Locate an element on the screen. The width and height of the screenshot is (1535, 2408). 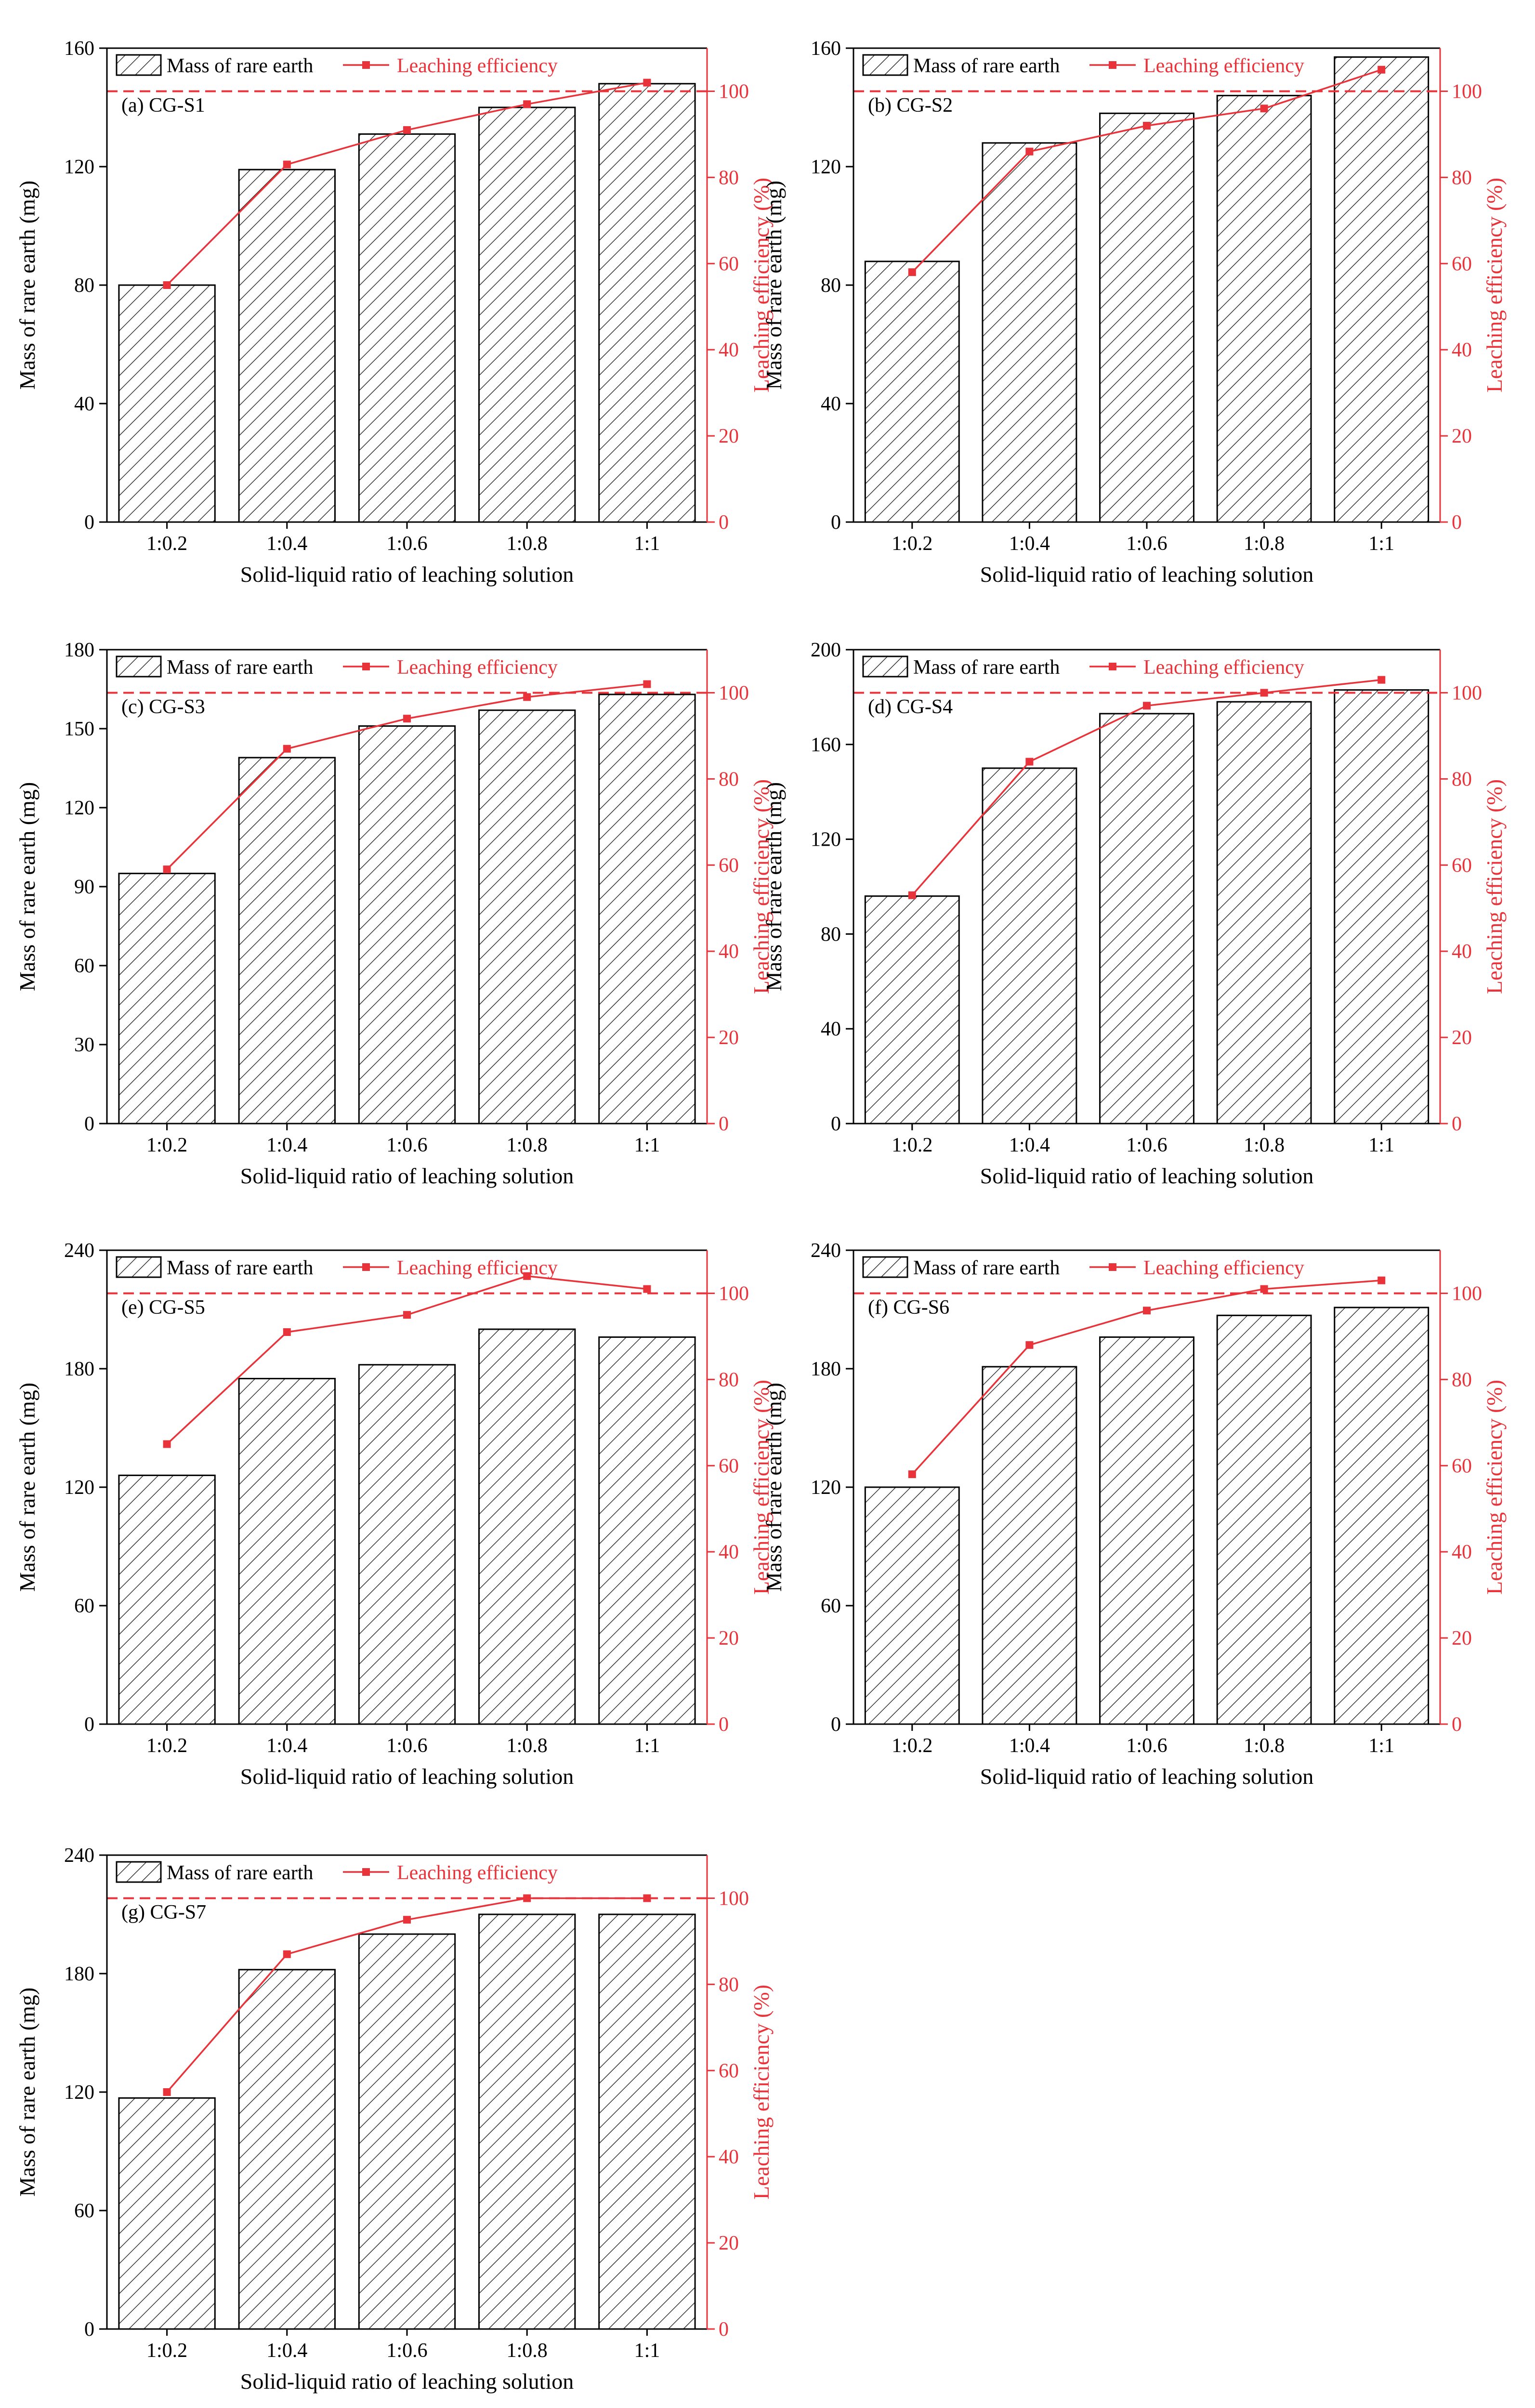
x-tick-label: 1:0.6 is located at coordinates (1146, 1746).